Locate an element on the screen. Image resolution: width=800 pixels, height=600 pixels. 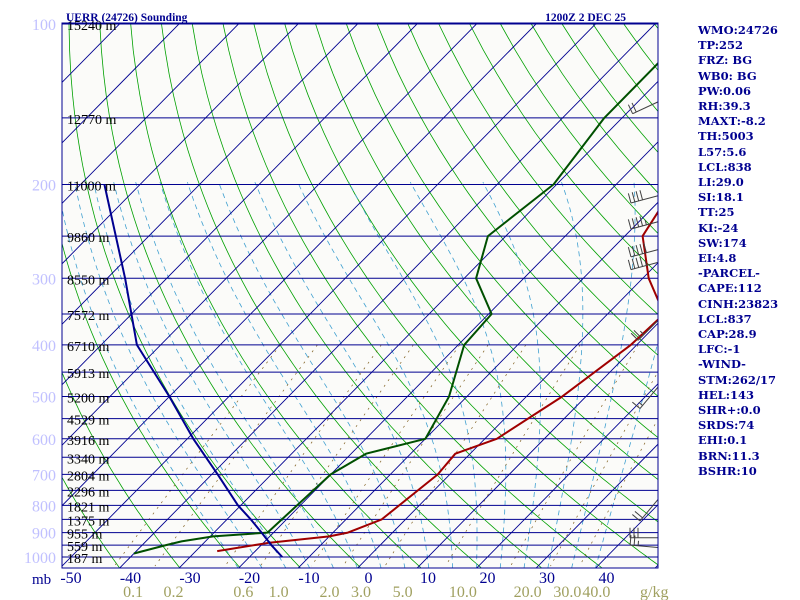
mixing-ratio-label: 3.0 is located at coordinates (361, 592).